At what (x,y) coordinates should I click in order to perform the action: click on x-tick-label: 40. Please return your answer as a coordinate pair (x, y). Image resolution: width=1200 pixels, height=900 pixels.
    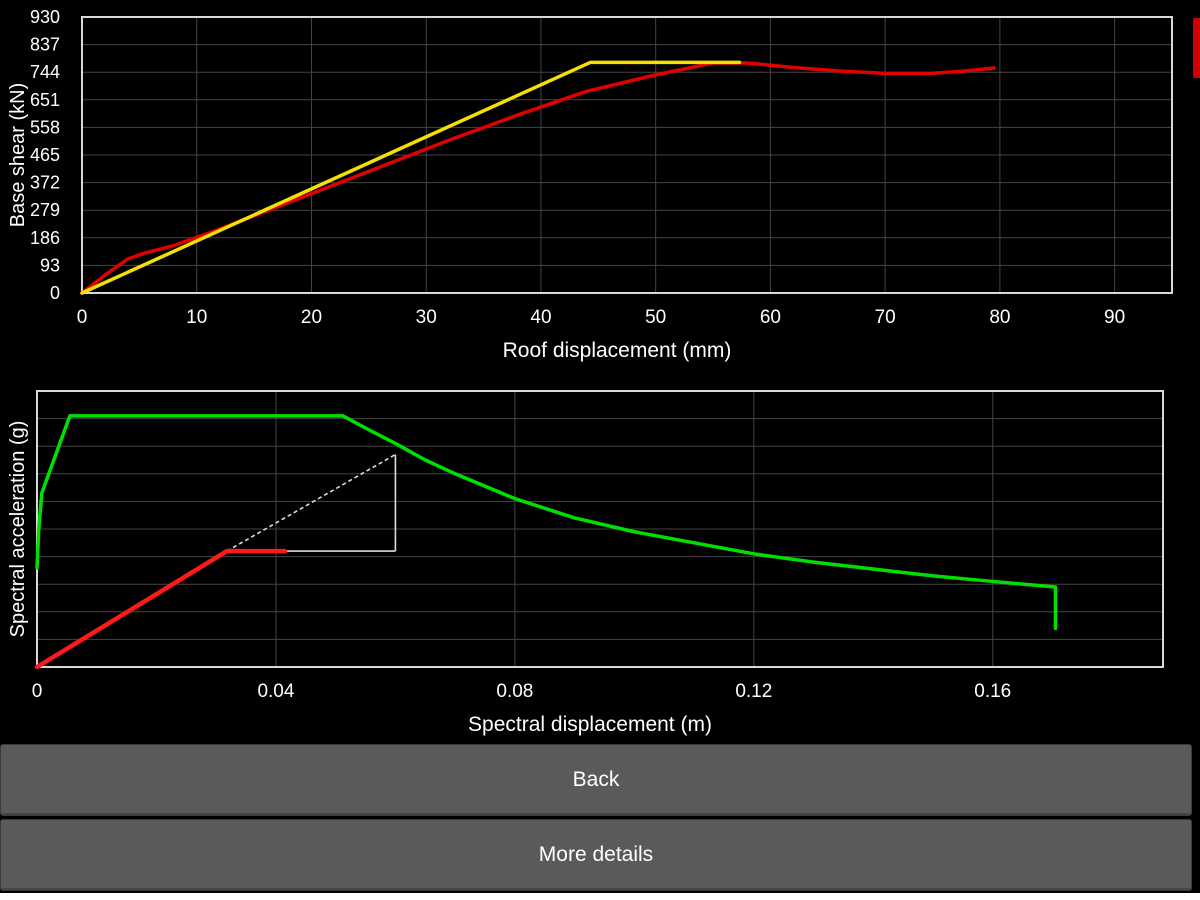
    Looking at the image, I should click on (540, 317).